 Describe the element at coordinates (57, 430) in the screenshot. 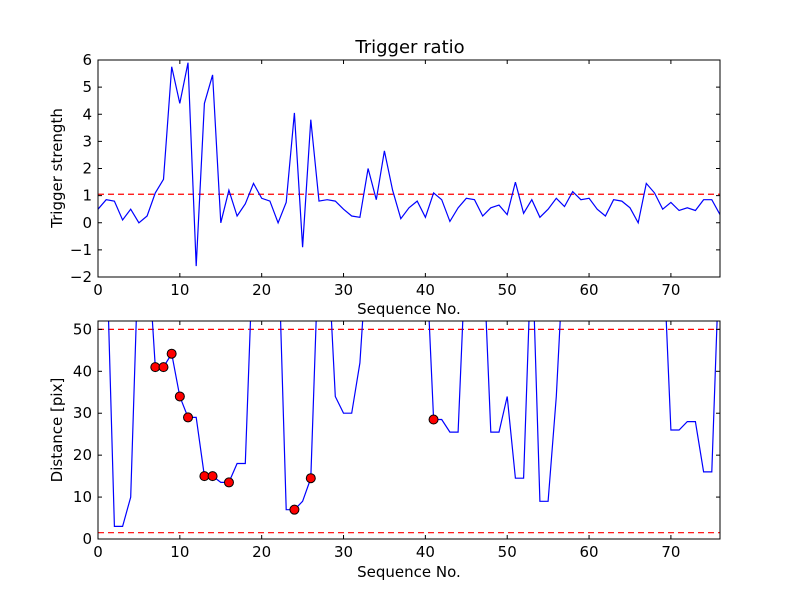

I see `bottom-ylabel: Distance [pix]` at that location.